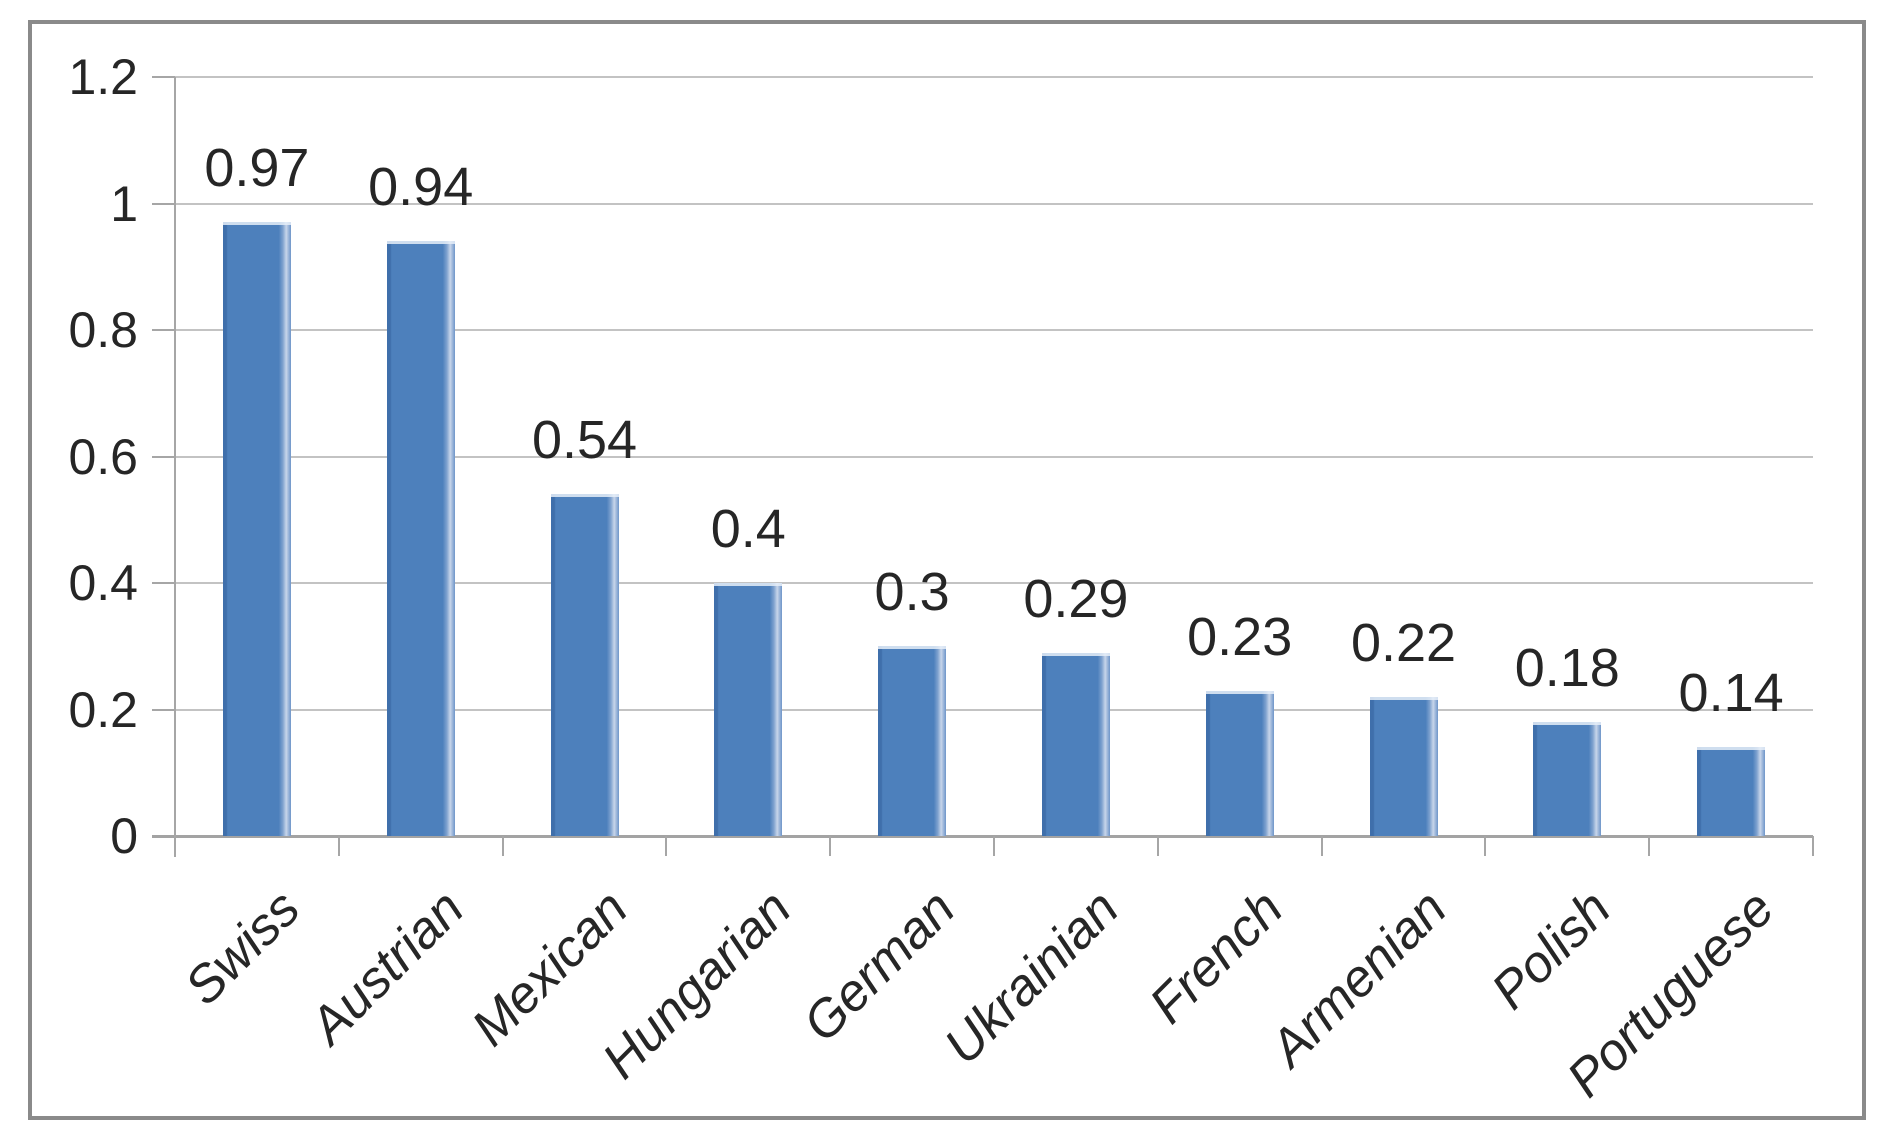 Image resolution: width=1895 pixels, height=1145 pixels. I want to click on bar-value-label: 0.14, so click(1731, 693).